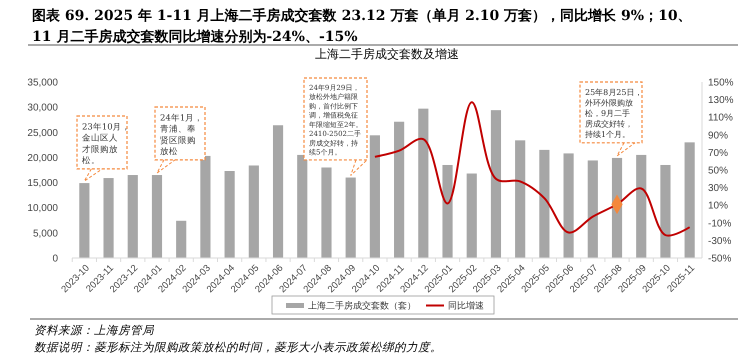  I want to click on annotation: 23年10月，金山区人才限购放松。, so click(106, 144).